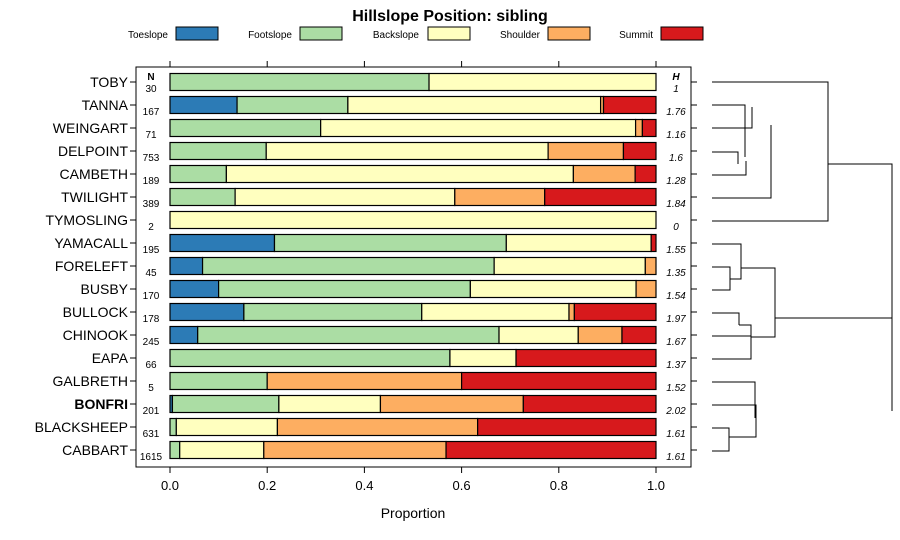 Image resolution: width=900 pixels, height=540 pixels. What do you see at coordinates (676, 273) in the screenshot?
I see `row-h-value: 1.35` at bounding box center [676, 273].